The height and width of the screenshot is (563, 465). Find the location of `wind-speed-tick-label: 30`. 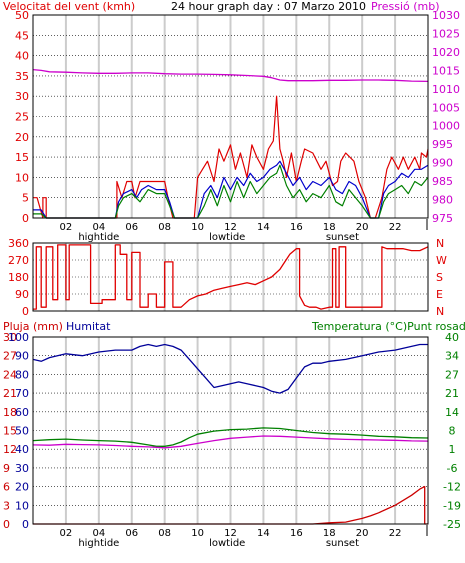

wind-speed-tick-label: 30 is located at coordinates (22, 96).